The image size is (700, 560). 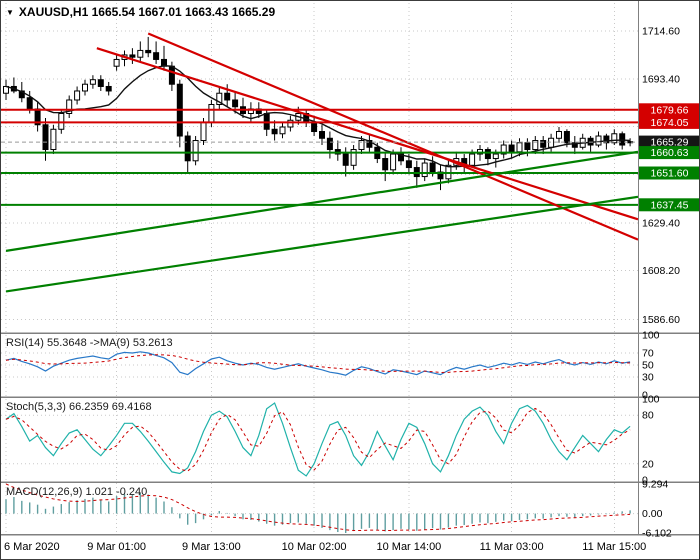 What do you see at coordinates (648, 354) in the screenshot?
I see `svg-text: 70` at bounding box center [648, 354].